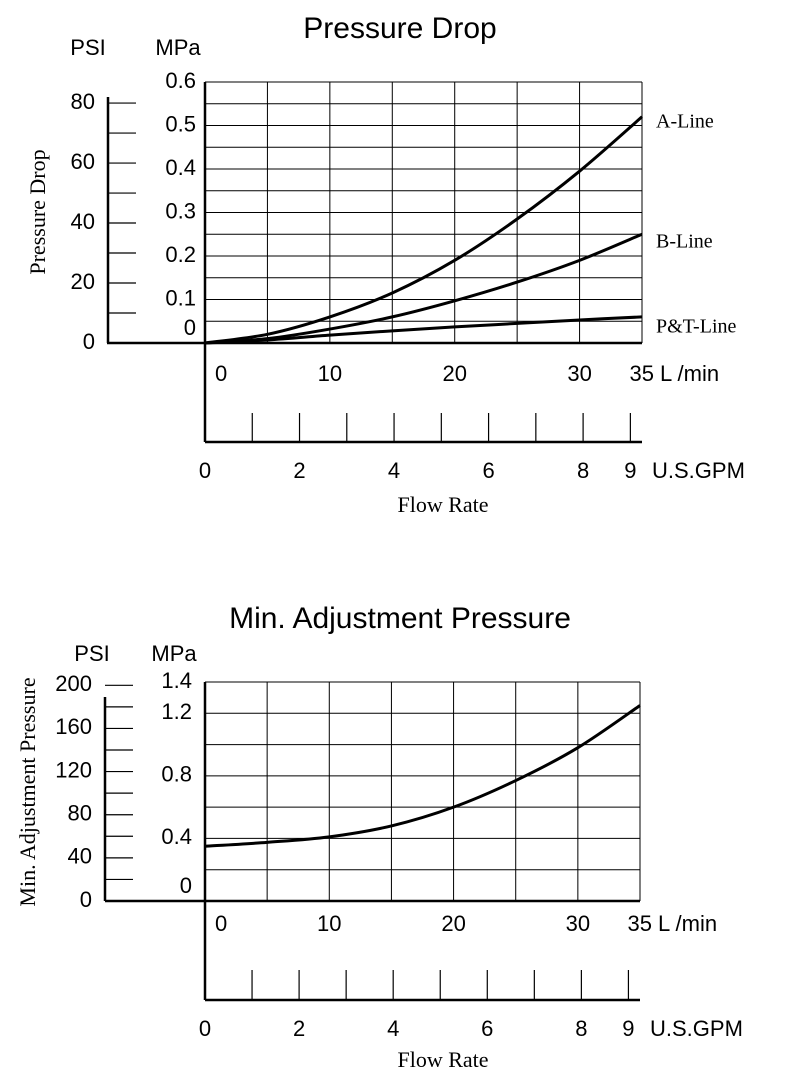 The image size is (800, 1078). I want to click on y-tick-label-mpa: 1.2, so click(176, 711).